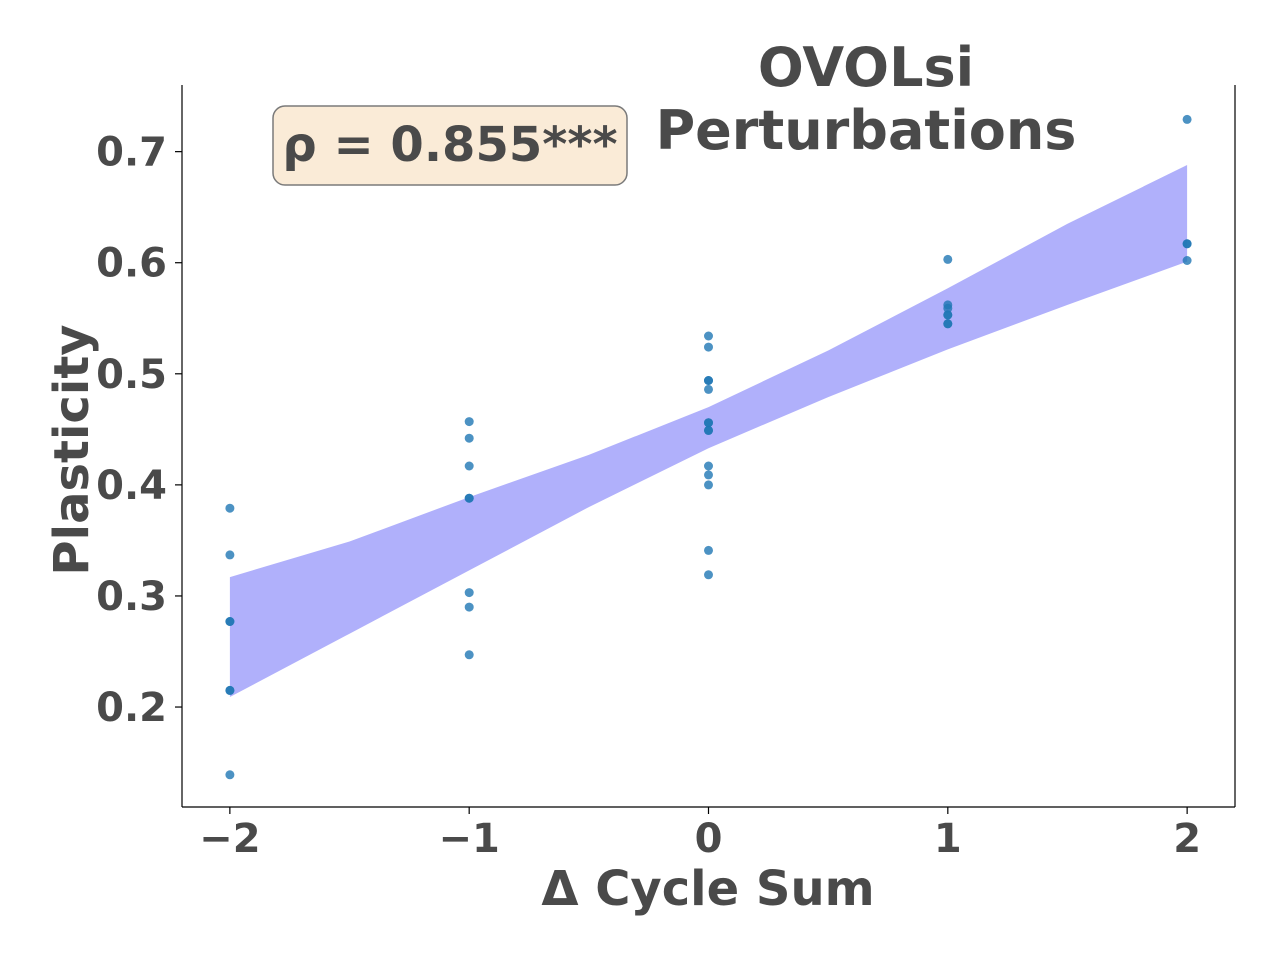 The width and height of the screenshot is (1280, 960). I want to click on x-tick-label: 1, so click(948, 839).